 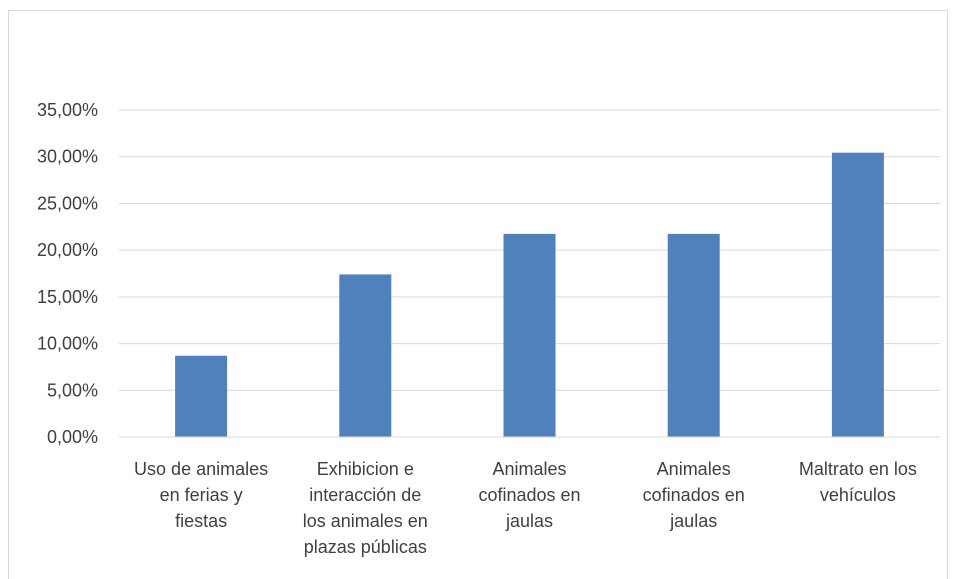 What do you see at coordinates (67, 250) in the screenshot?
I see `y-tick-label: 20,00%` at bounding box center [67, 250].